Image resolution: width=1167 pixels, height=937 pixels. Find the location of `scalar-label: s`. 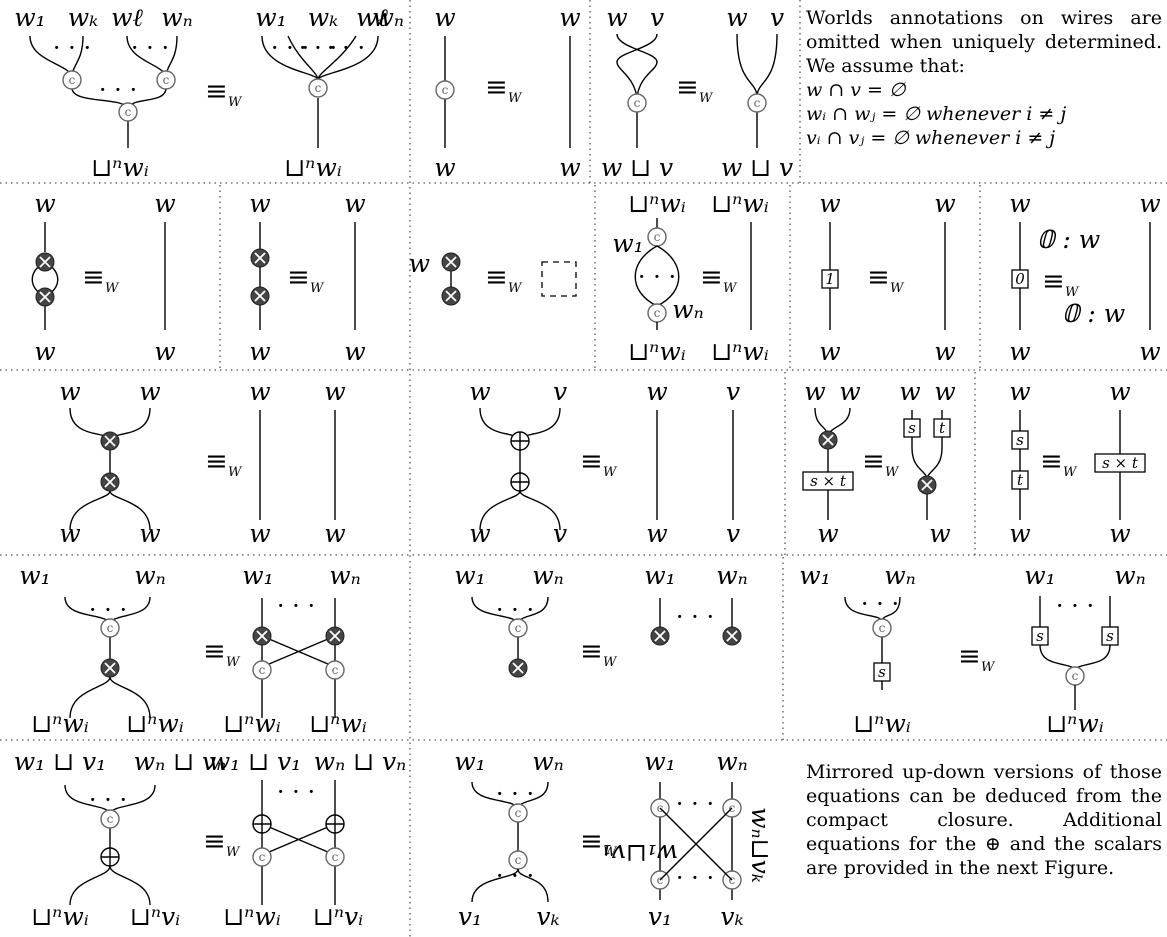

scalar-label: s is located at coordinates (882, 672).